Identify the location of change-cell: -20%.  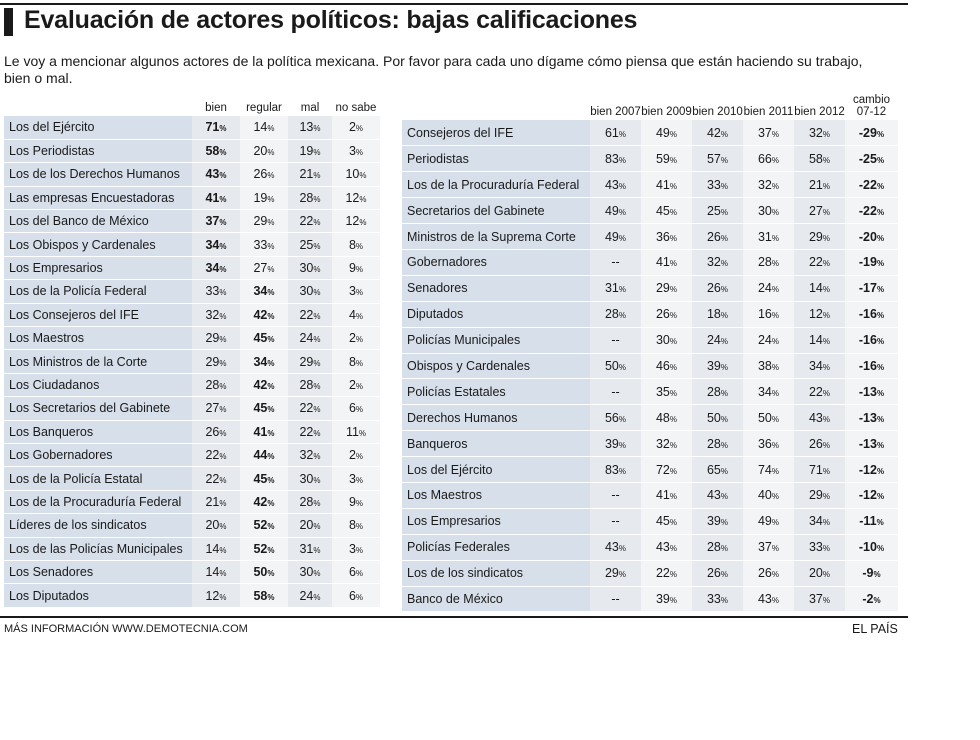
(871, 236).